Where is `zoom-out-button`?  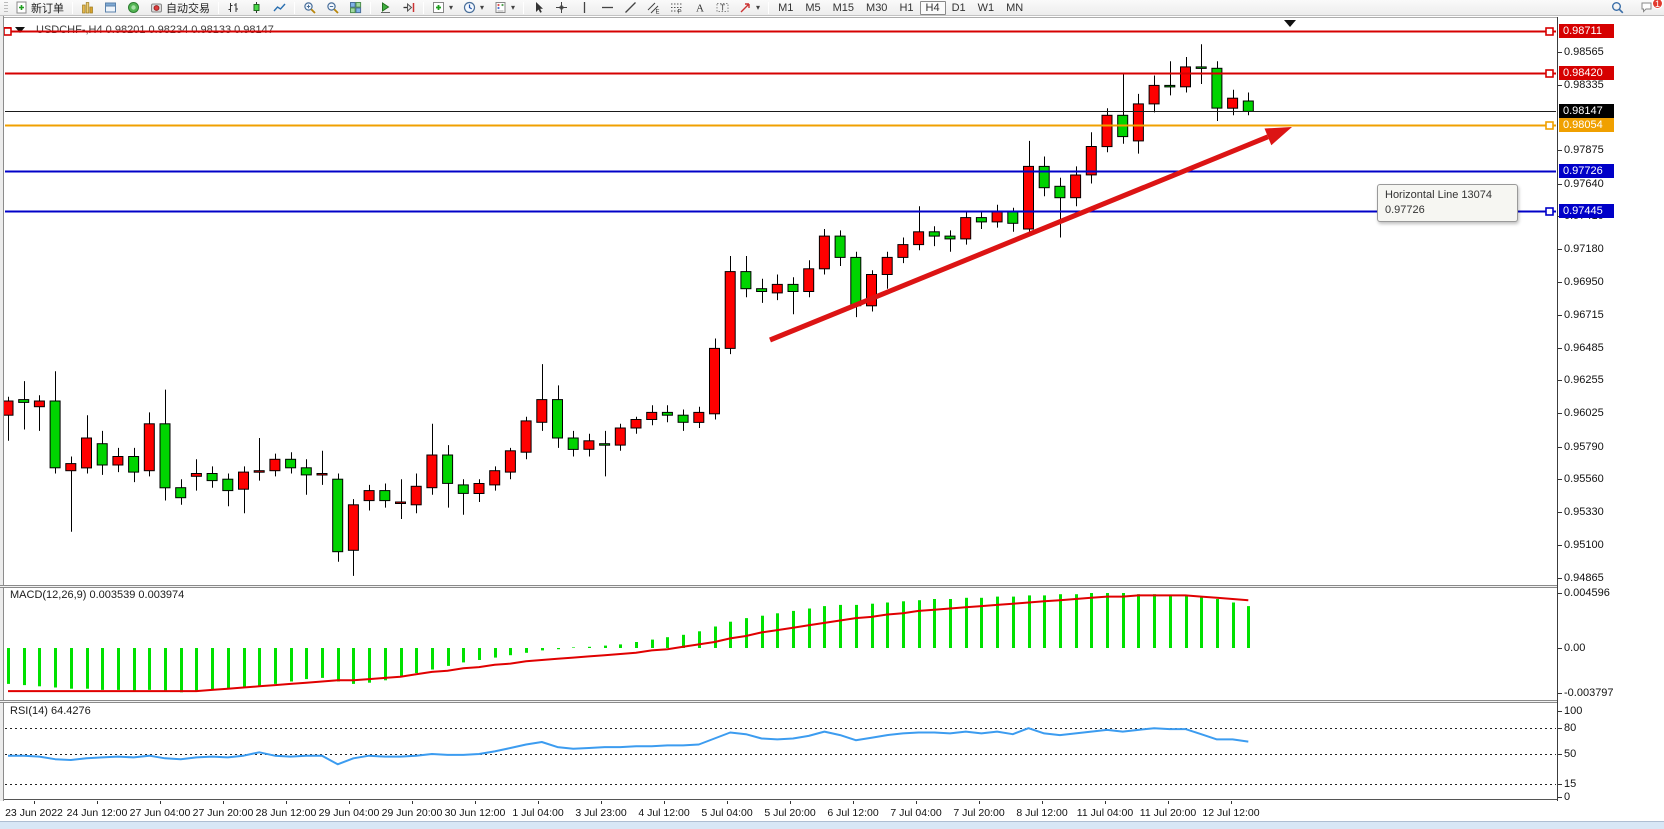 zoom-out-button is located at coordinates (332, 8).